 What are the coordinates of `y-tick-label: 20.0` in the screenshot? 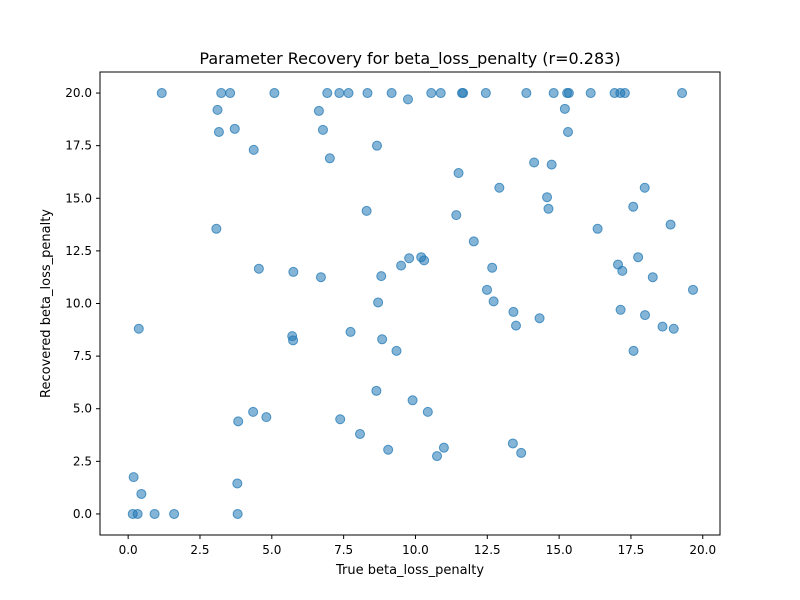 It's located at (78, 93).